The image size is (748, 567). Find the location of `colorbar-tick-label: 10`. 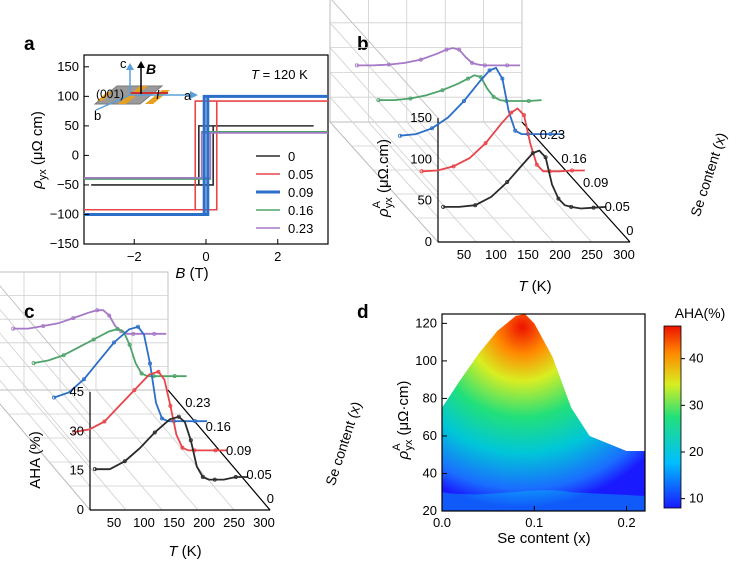

colorbar-tick-label: 10 is located at coordinates (696, 498).